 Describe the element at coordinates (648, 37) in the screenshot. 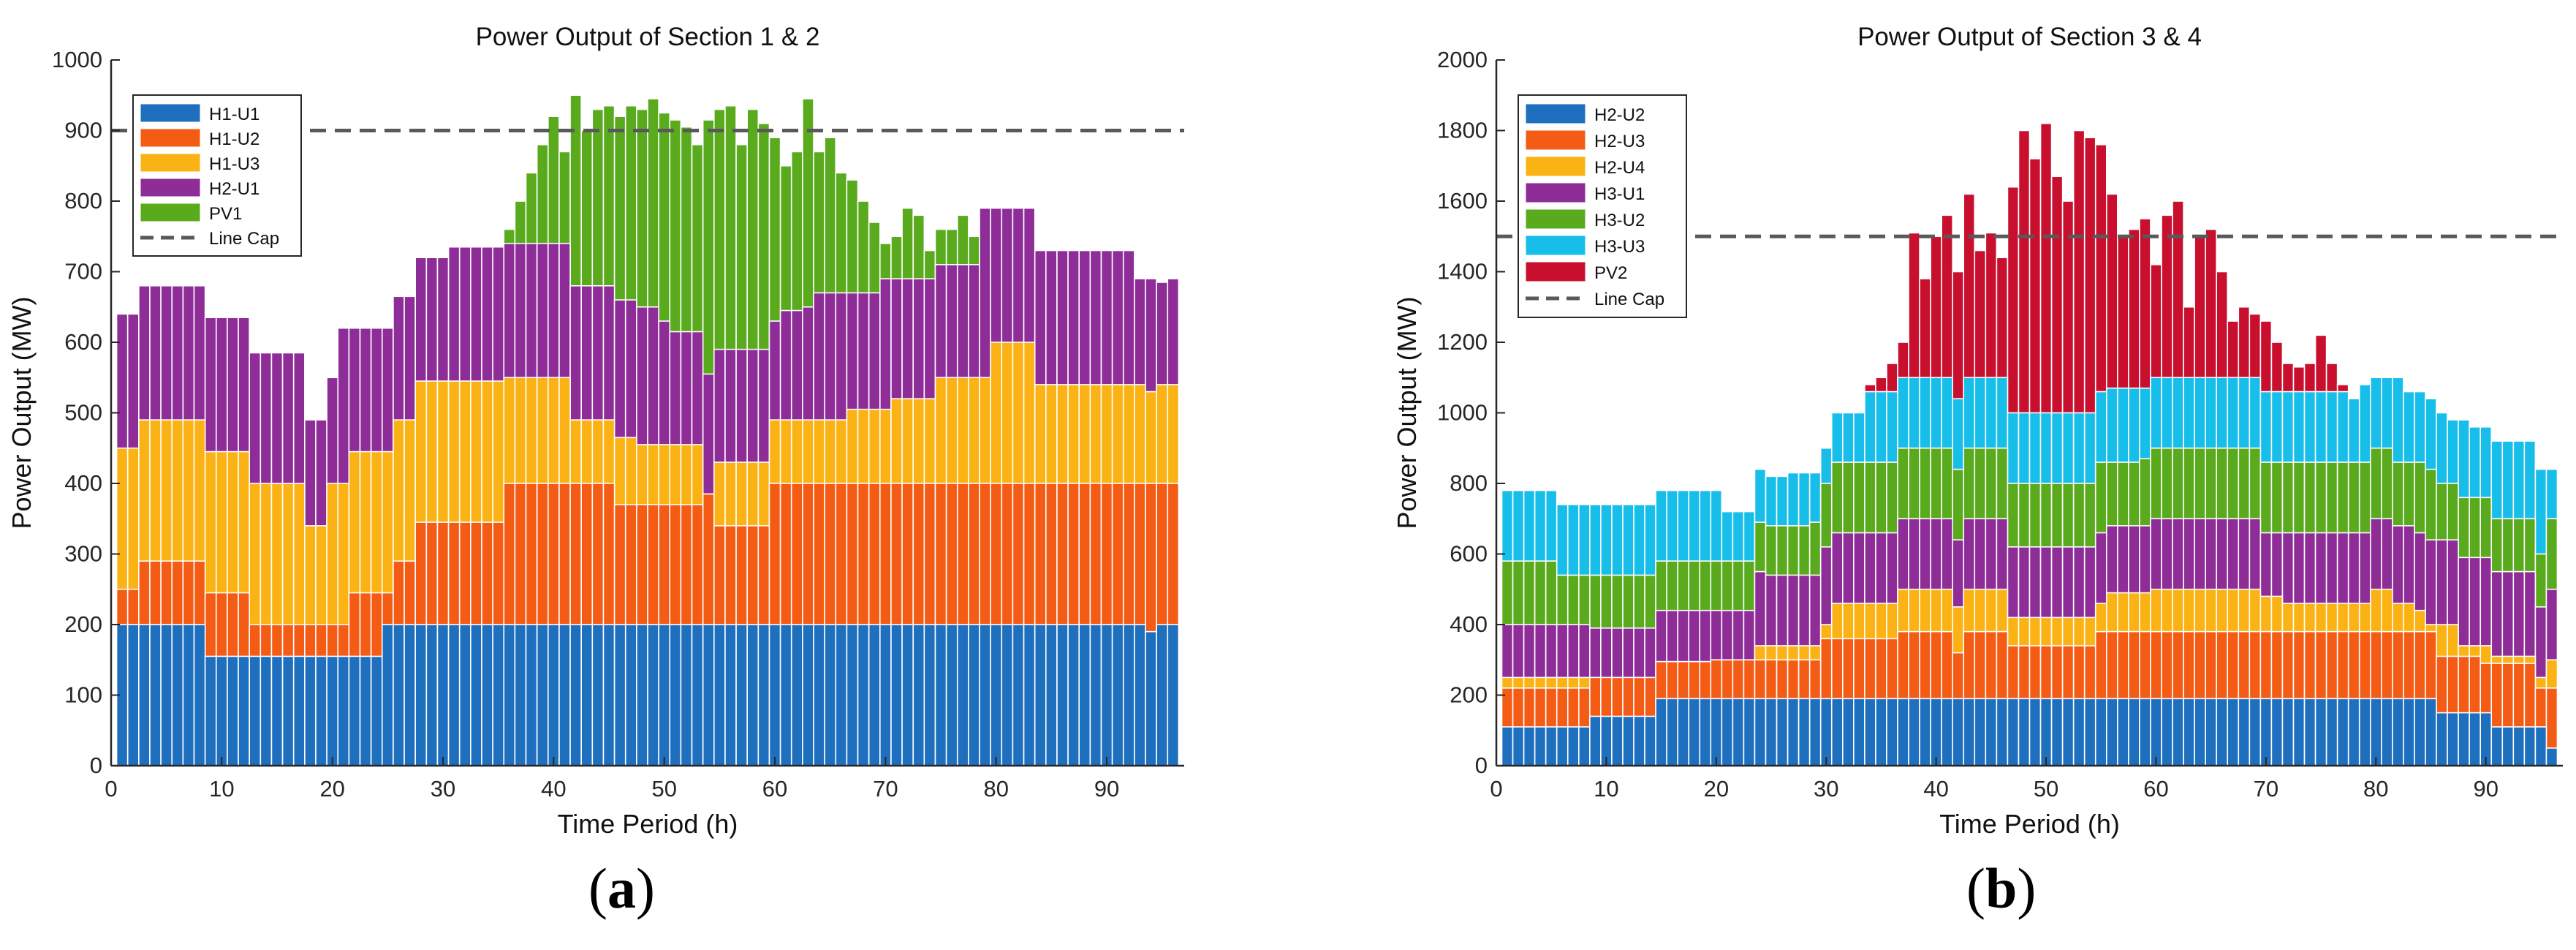

I see `chart-title: Power Output of Section 1 & 2` at that location.